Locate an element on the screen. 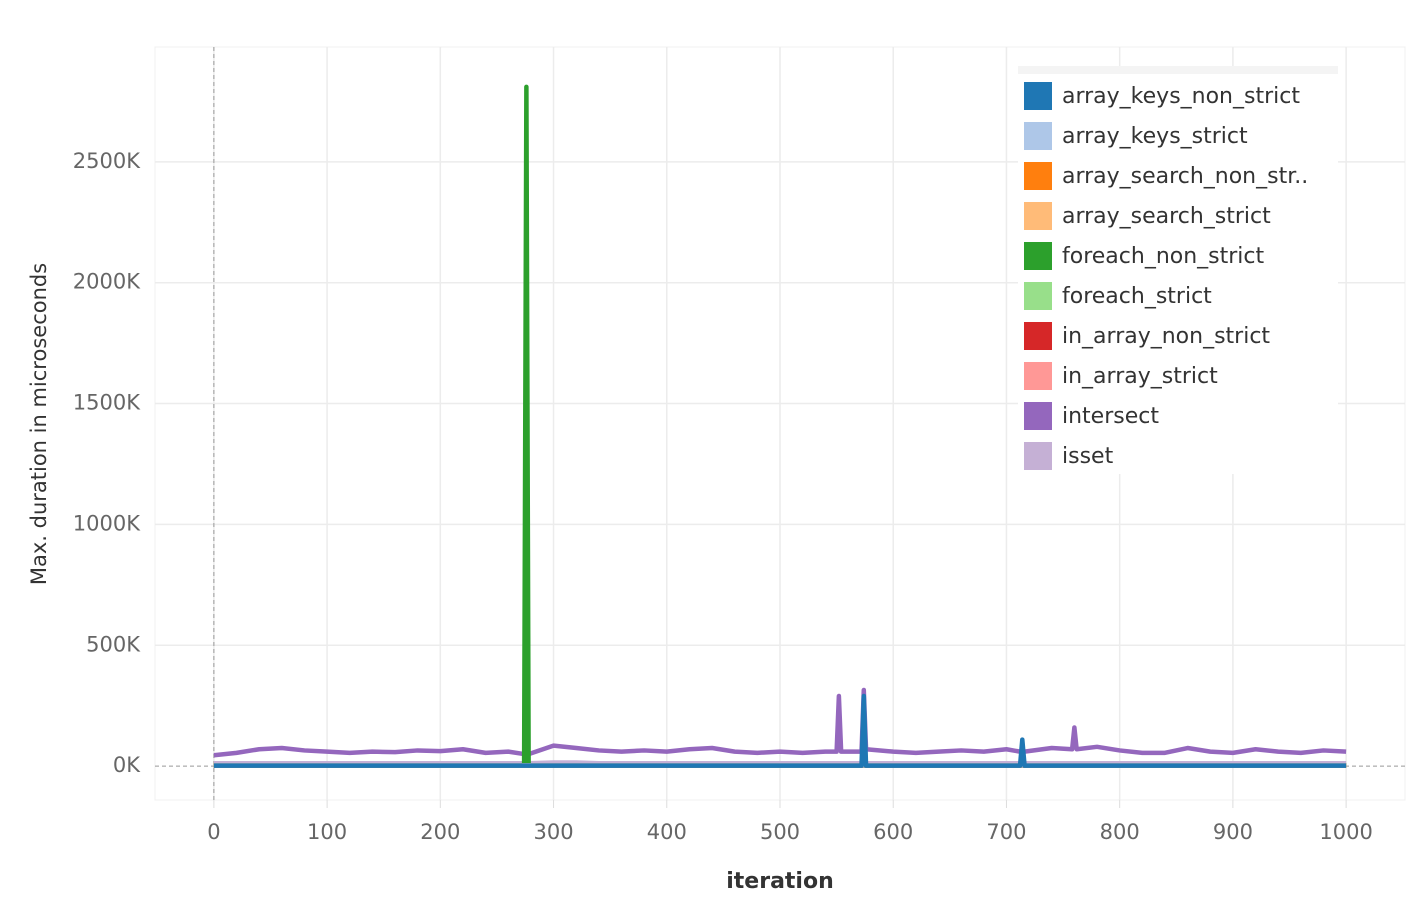  legend-label: array_keys_strict is located at coordinates (1155, 136).